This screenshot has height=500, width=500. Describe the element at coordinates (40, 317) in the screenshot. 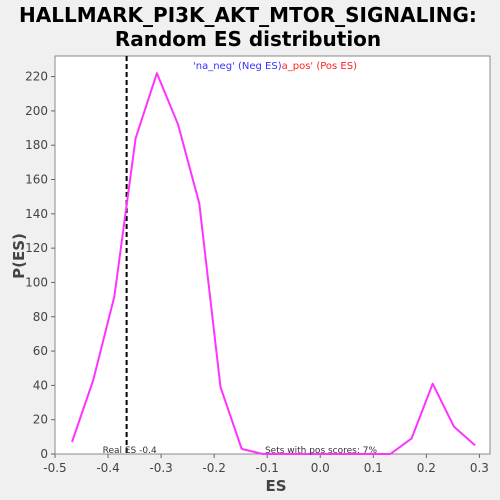

I see `y-tick-label: 80` at that location.